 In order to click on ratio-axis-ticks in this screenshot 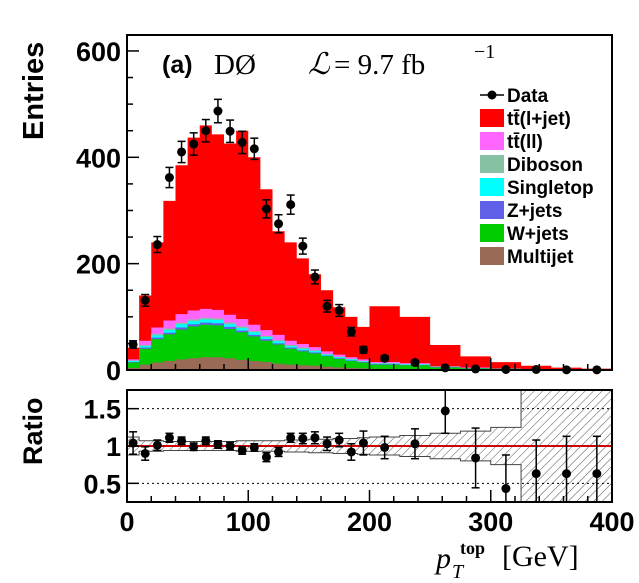, I will do `click(369, 454)`.